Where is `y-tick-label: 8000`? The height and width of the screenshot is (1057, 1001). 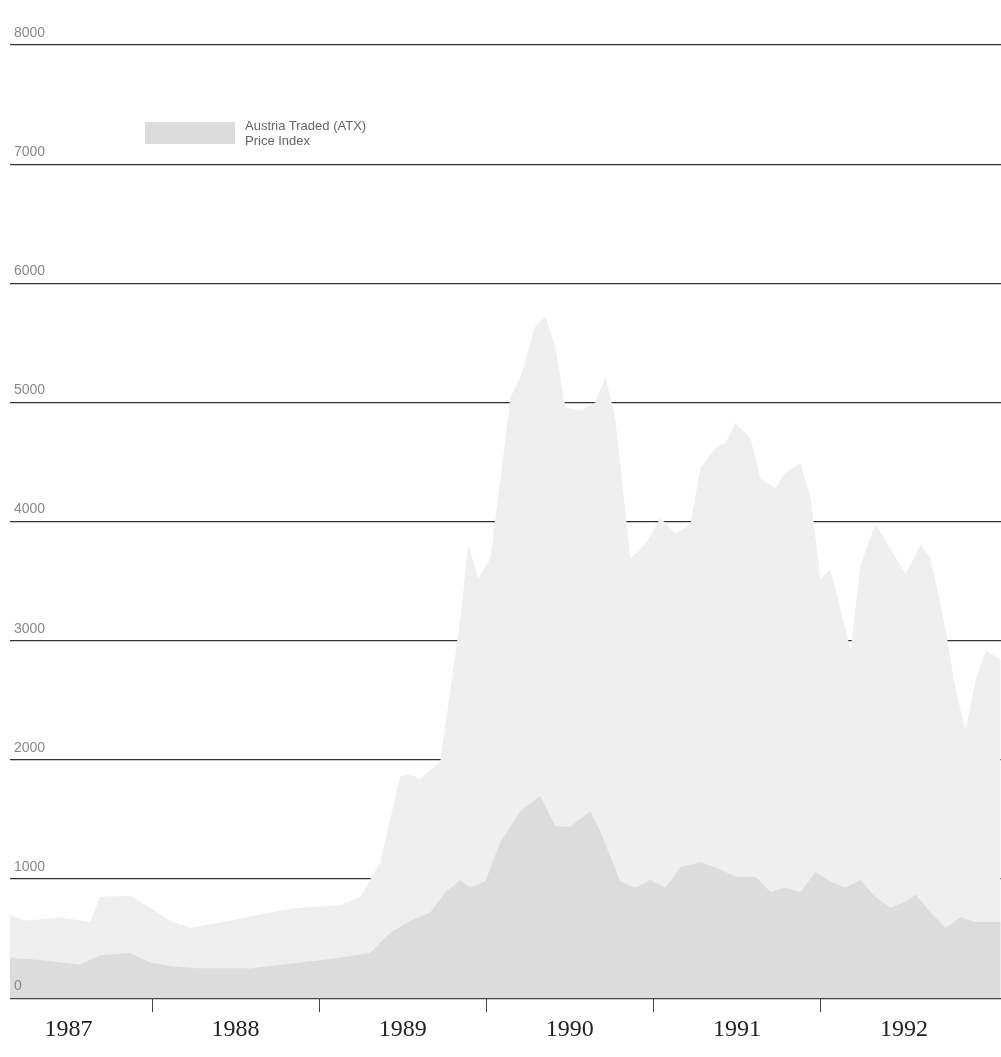 y-tick-label: 8000 is located at coordinates (30, 31).